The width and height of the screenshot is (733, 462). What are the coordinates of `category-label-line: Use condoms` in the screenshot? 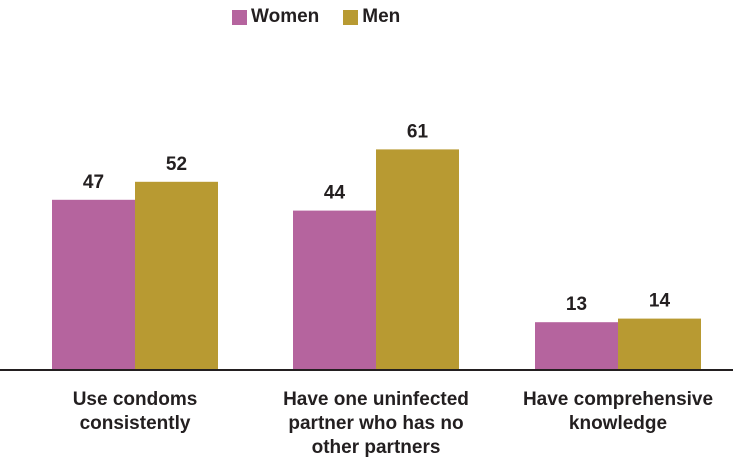 It's located at (135, 399).